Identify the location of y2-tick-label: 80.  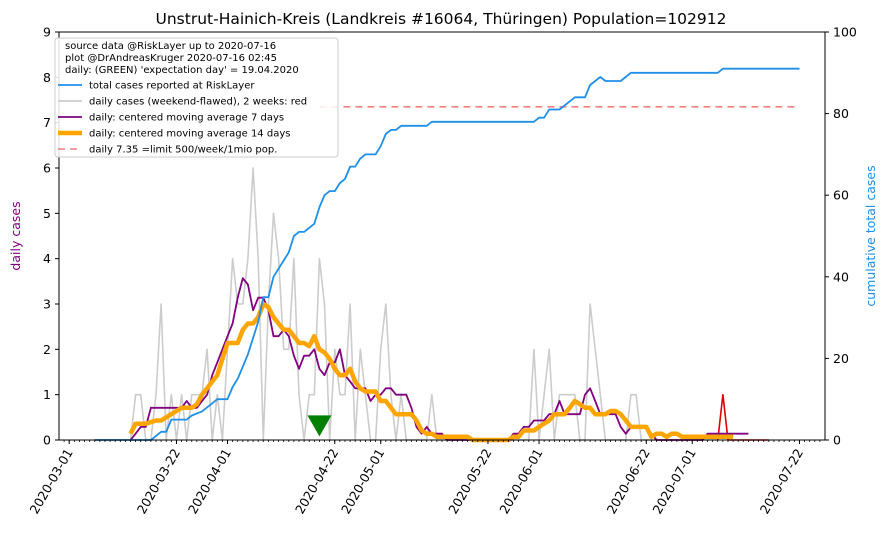
(841, 113).